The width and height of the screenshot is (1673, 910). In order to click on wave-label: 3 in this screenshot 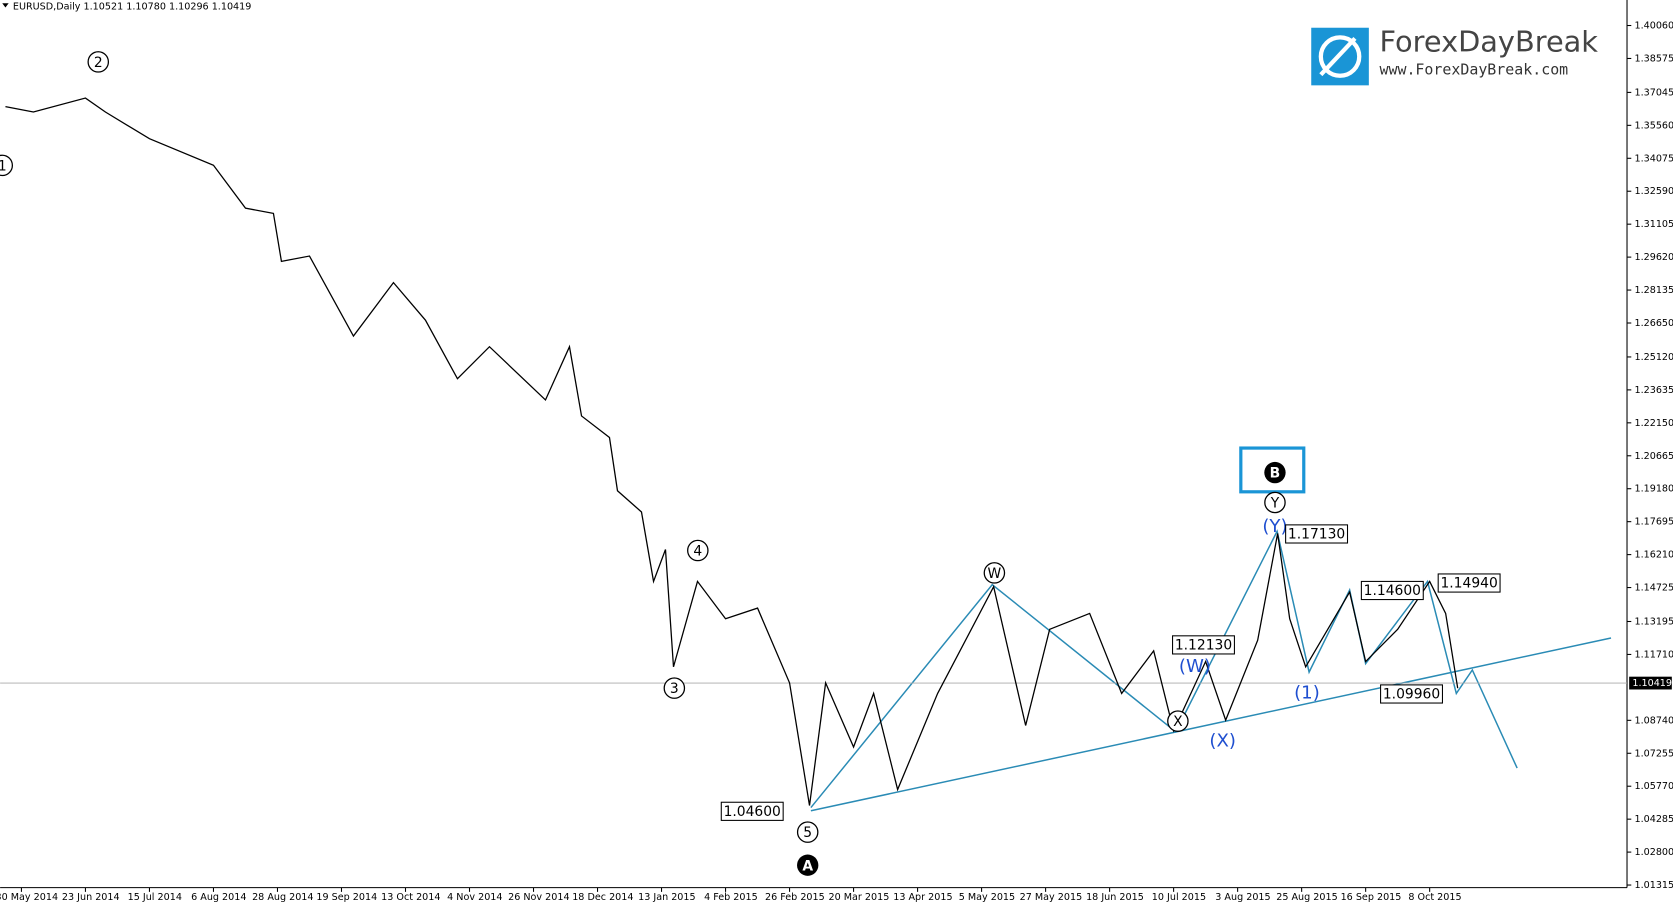, I will do `click(674, 689)`.